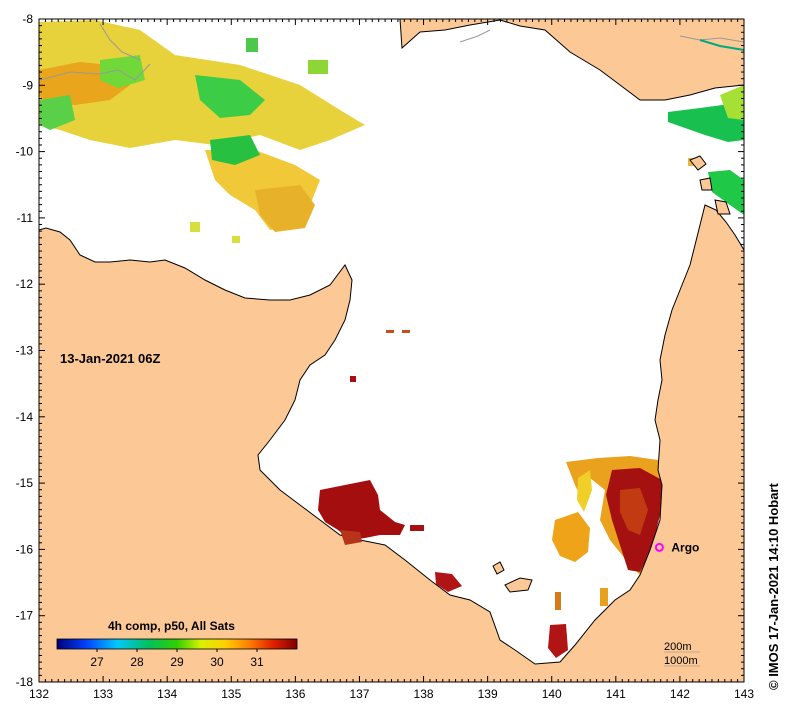 This screenshot has height=716, width=791. I want to click on x-tick-label: 135, so click(231, 694).